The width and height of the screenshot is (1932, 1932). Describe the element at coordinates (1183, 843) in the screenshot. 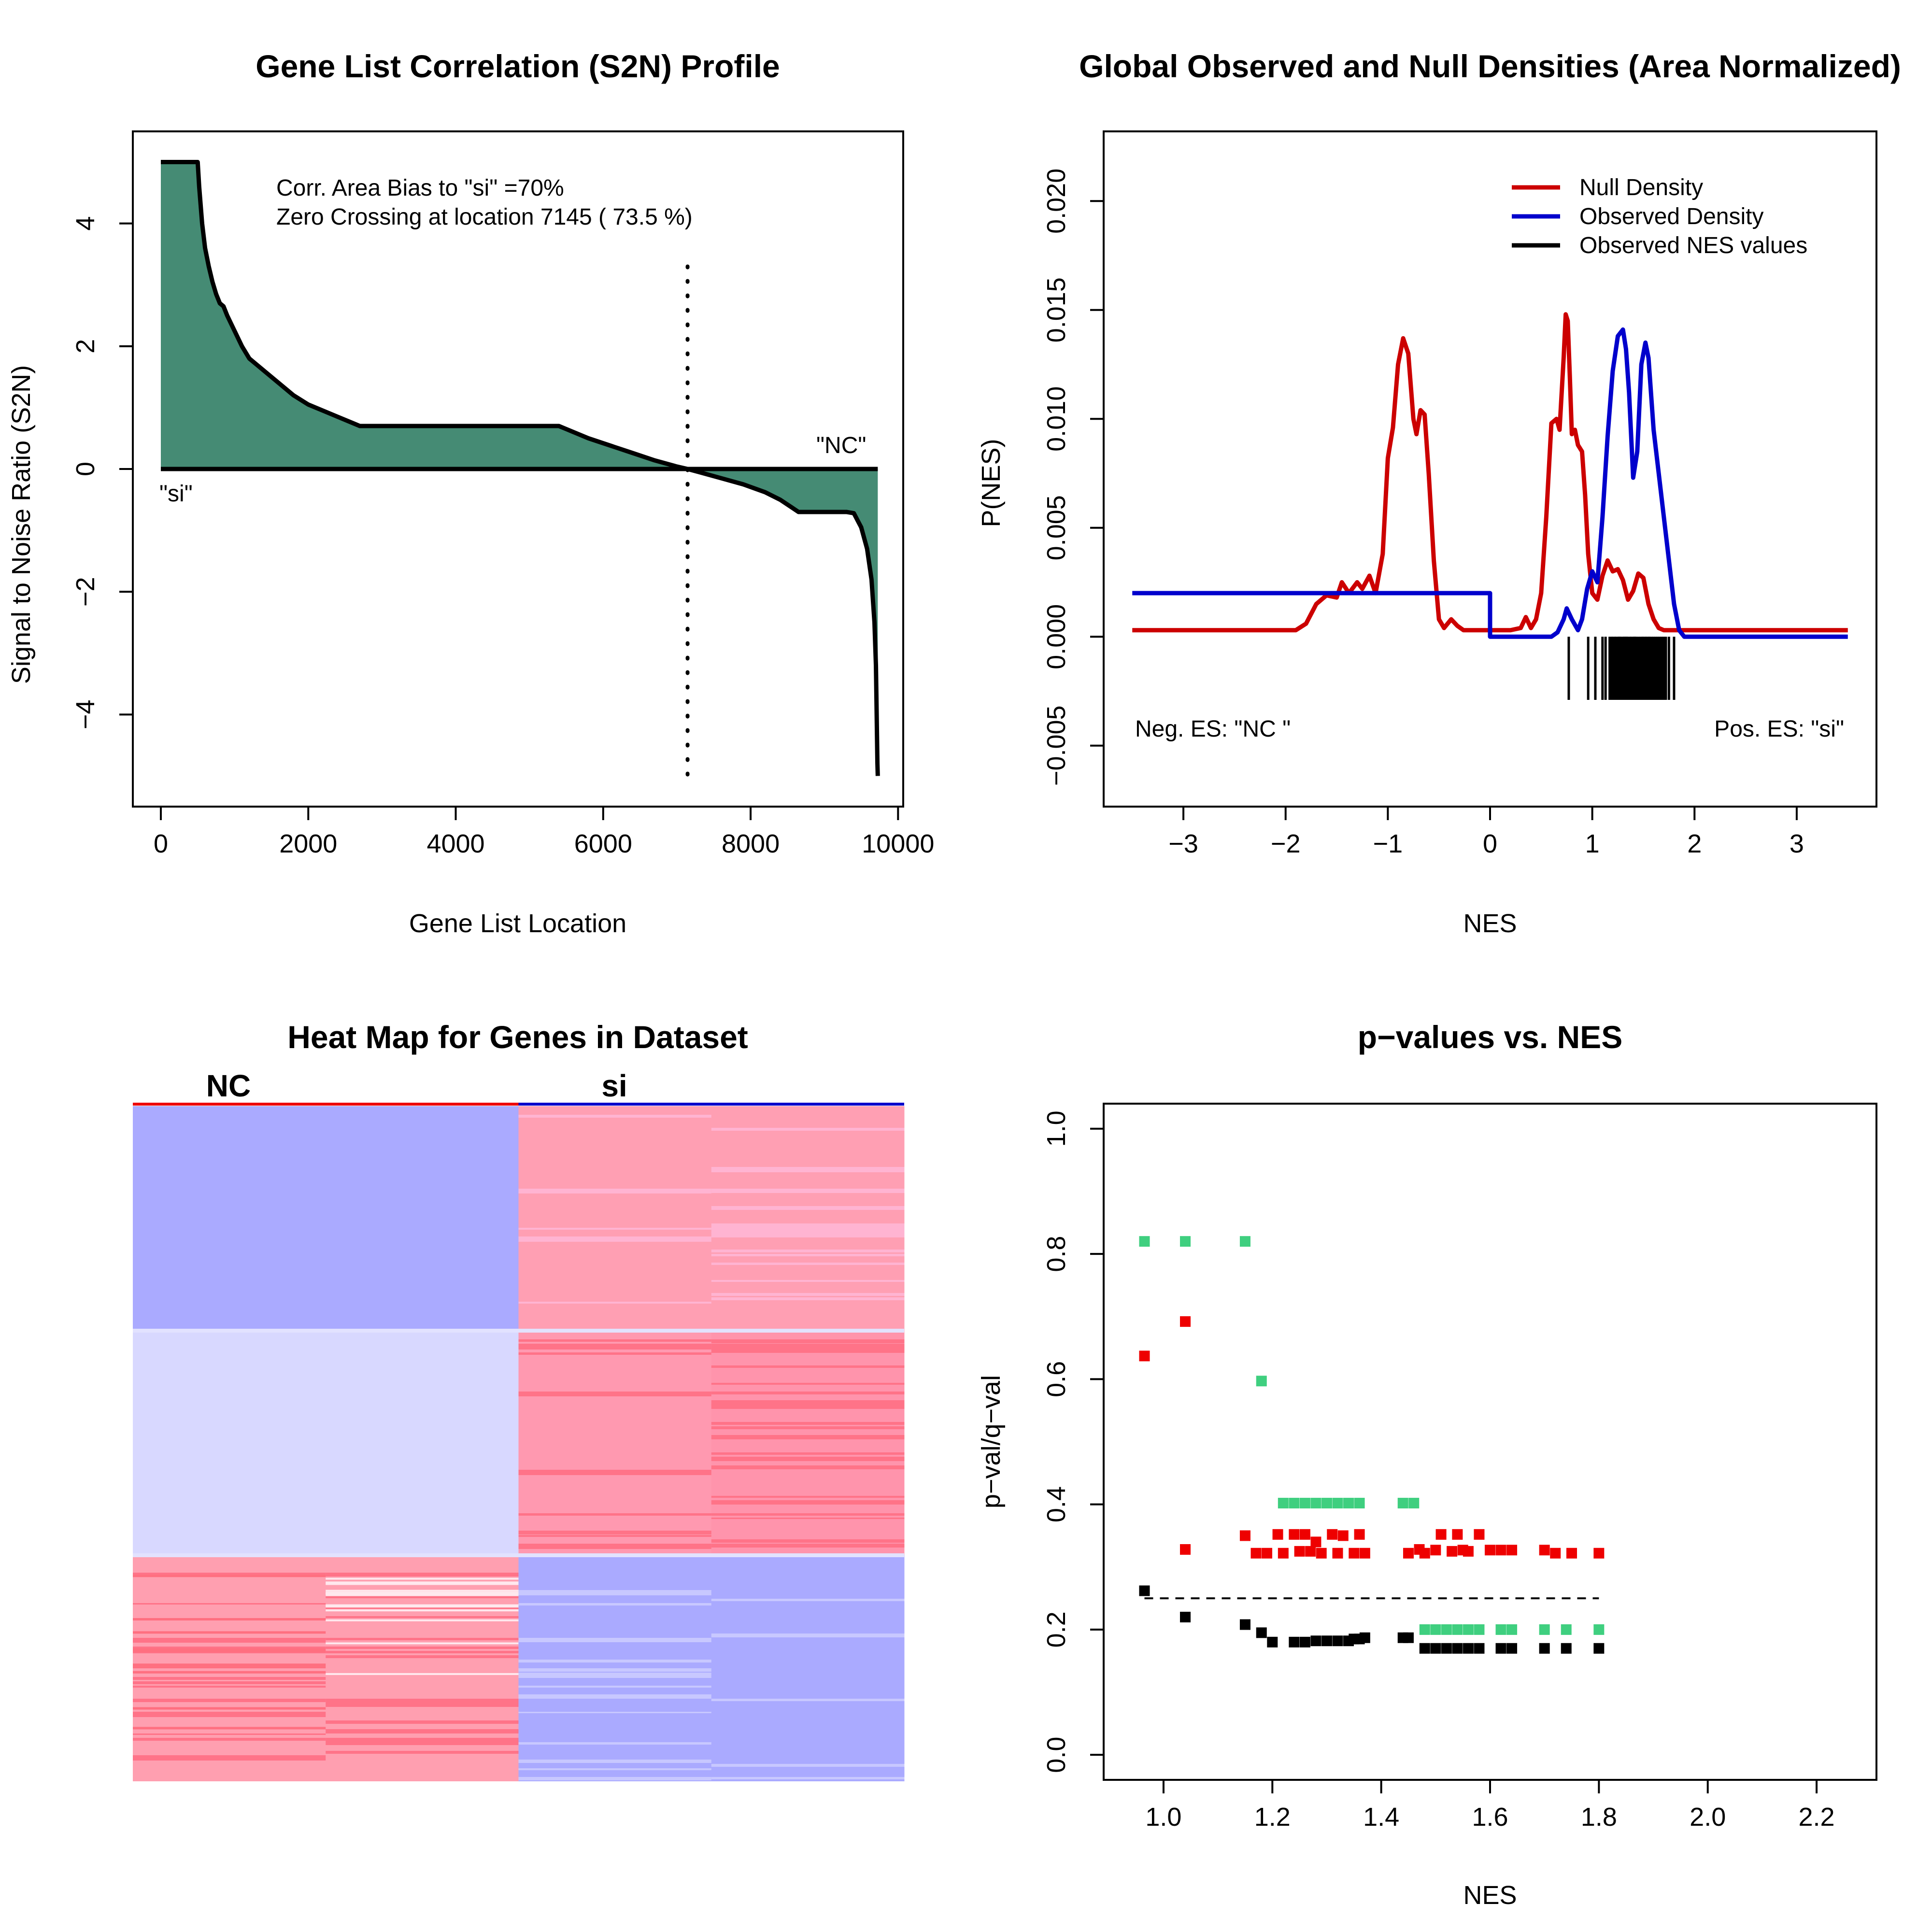

I see `density-x-tick-label: −3` at that location.